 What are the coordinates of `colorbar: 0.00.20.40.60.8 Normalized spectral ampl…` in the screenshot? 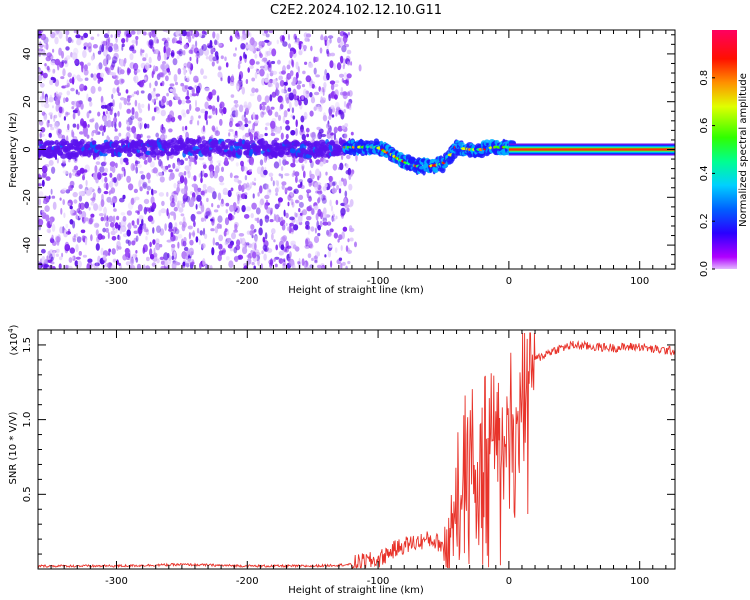 It's located at (724, 153).